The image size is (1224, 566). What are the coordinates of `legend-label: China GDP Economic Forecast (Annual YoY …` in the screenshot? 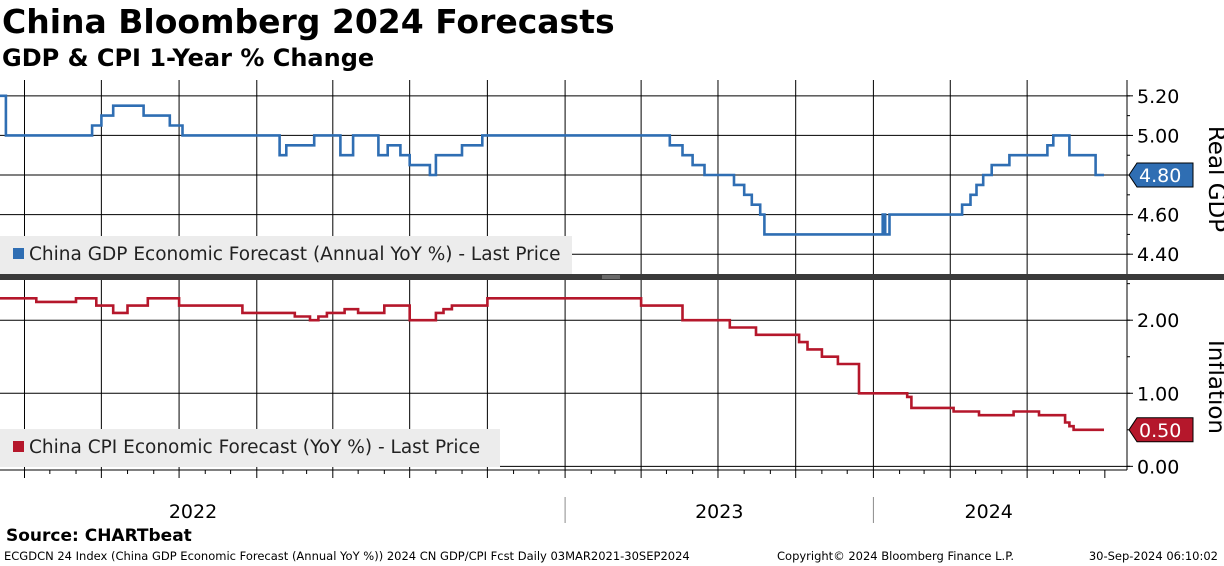 It's located at (294, 254).